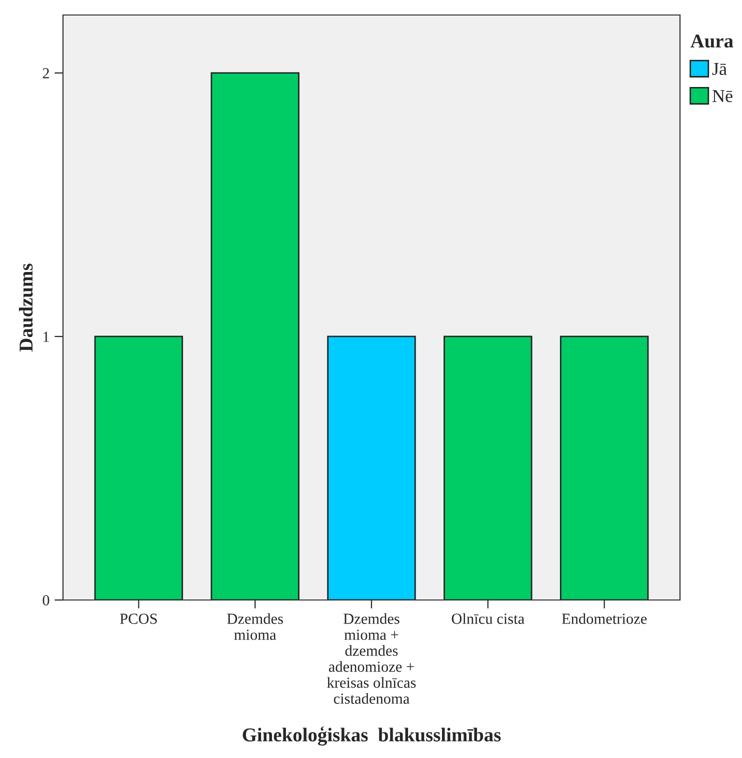 The image size is (742, 758). What do you see at coordinates (46, 600) in the screenshot?
I see `y-tick-label: 0` at bounding box center [46, 600].